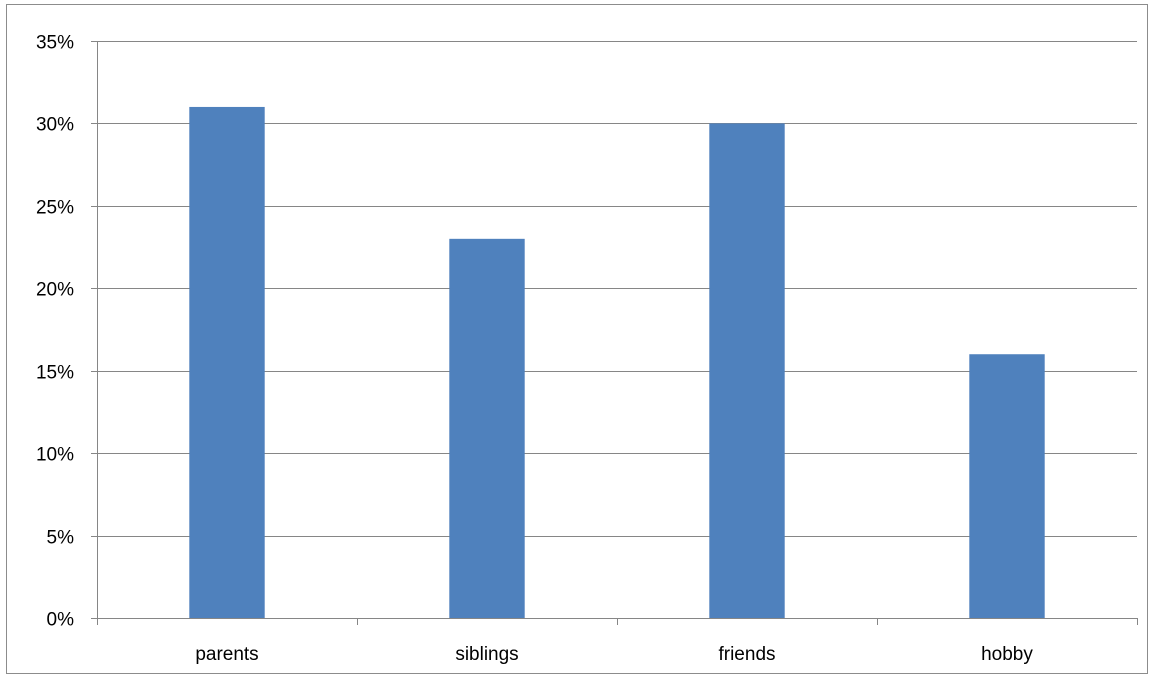  I want to click on category-label: siblings, so click(486, 654).